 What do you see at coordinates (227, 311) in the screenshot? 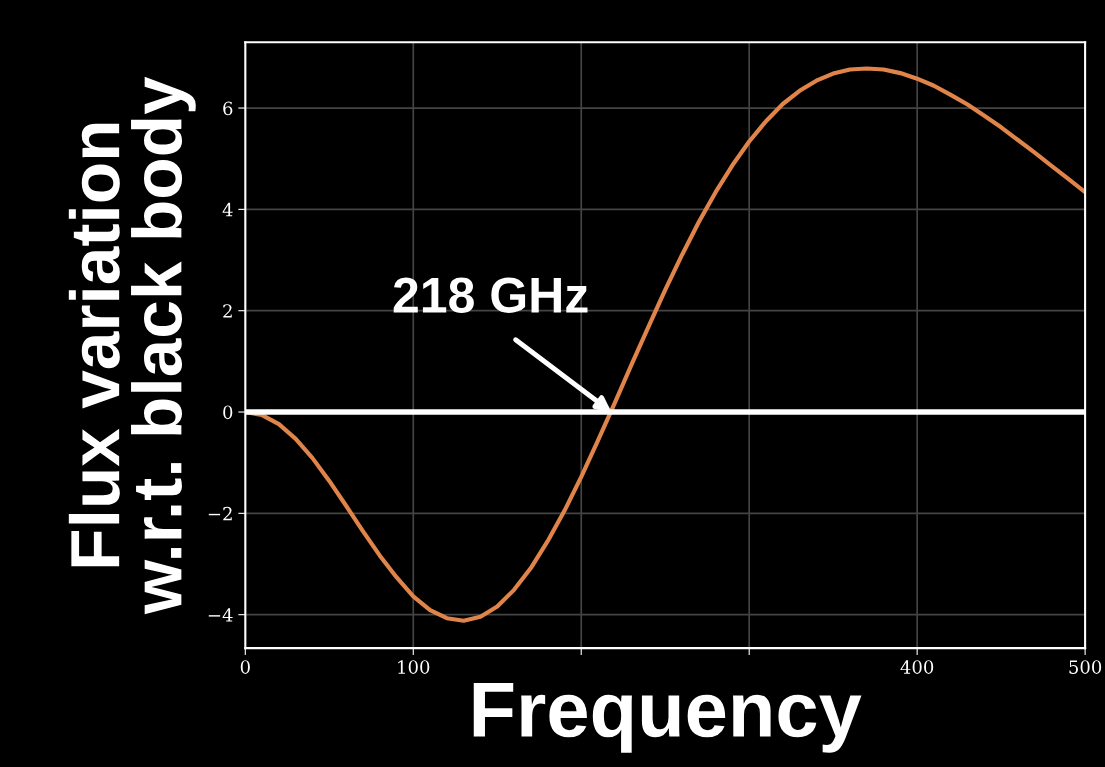
I see `y-tick-label: 2` at bounding box center [227, 311].